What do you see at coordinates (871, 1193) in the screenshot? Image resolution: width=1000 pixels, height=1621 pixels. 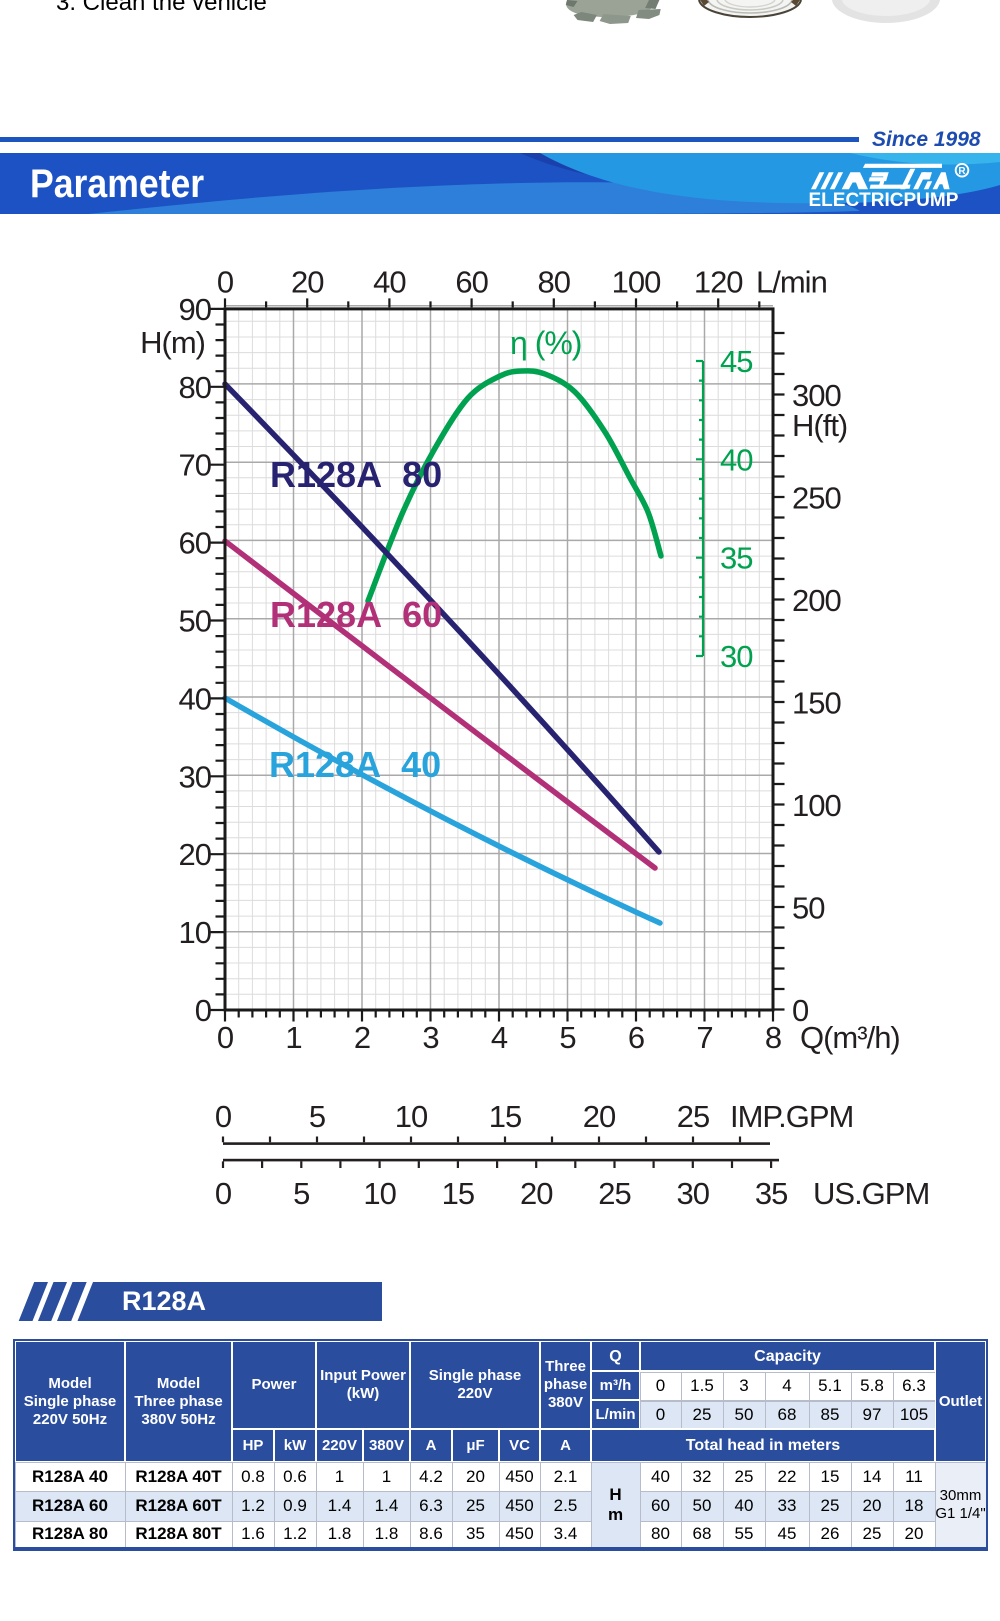 I see `svg-text: US.GPM` at bounding box center [871, 1193].